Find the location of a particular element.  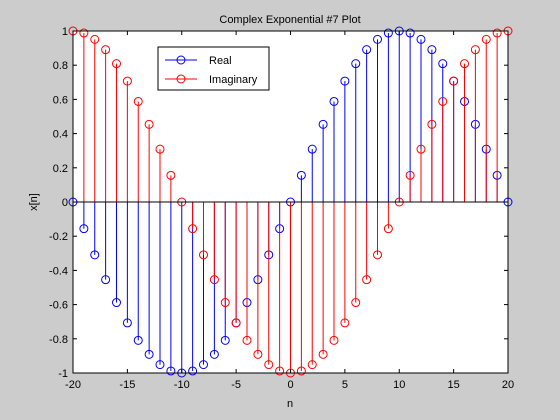

y-tick-label: -1 is located at coordinates (63, 374).